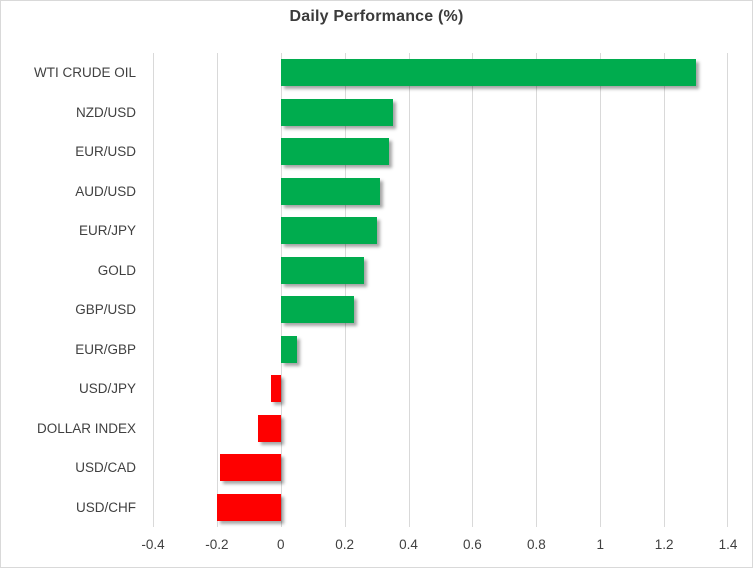 This screenshot has width=753, height=568. What do you see at coordinates (105, 151) in the screenshot?
I see `category-label: EUR/USD` at bounding box center [105, 151].